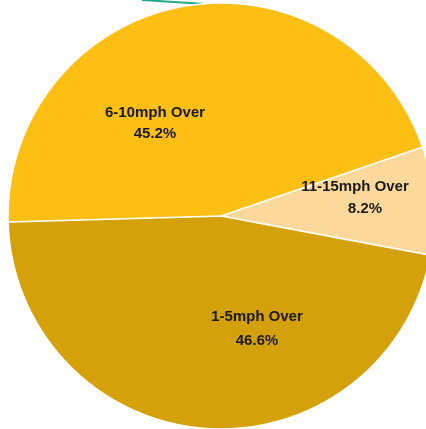 This screenshot has width=426, height=429. I want to click on slice-11-15mph, so click(322, 201).